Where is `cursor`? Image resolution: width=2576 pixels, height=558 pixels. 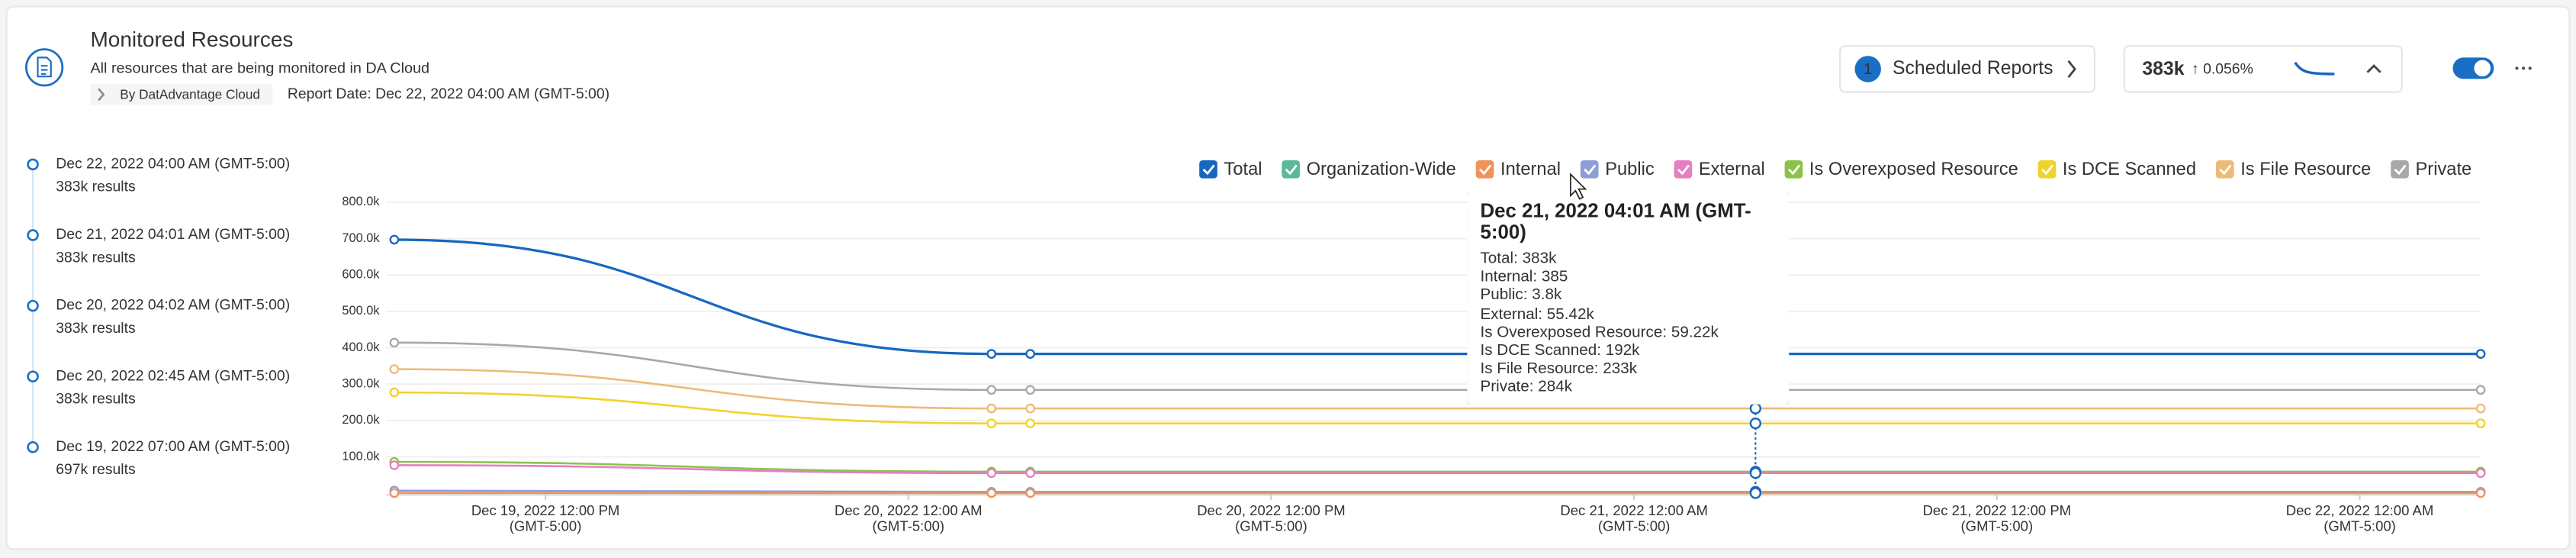
cursor is located at coordinates (1579, 187).